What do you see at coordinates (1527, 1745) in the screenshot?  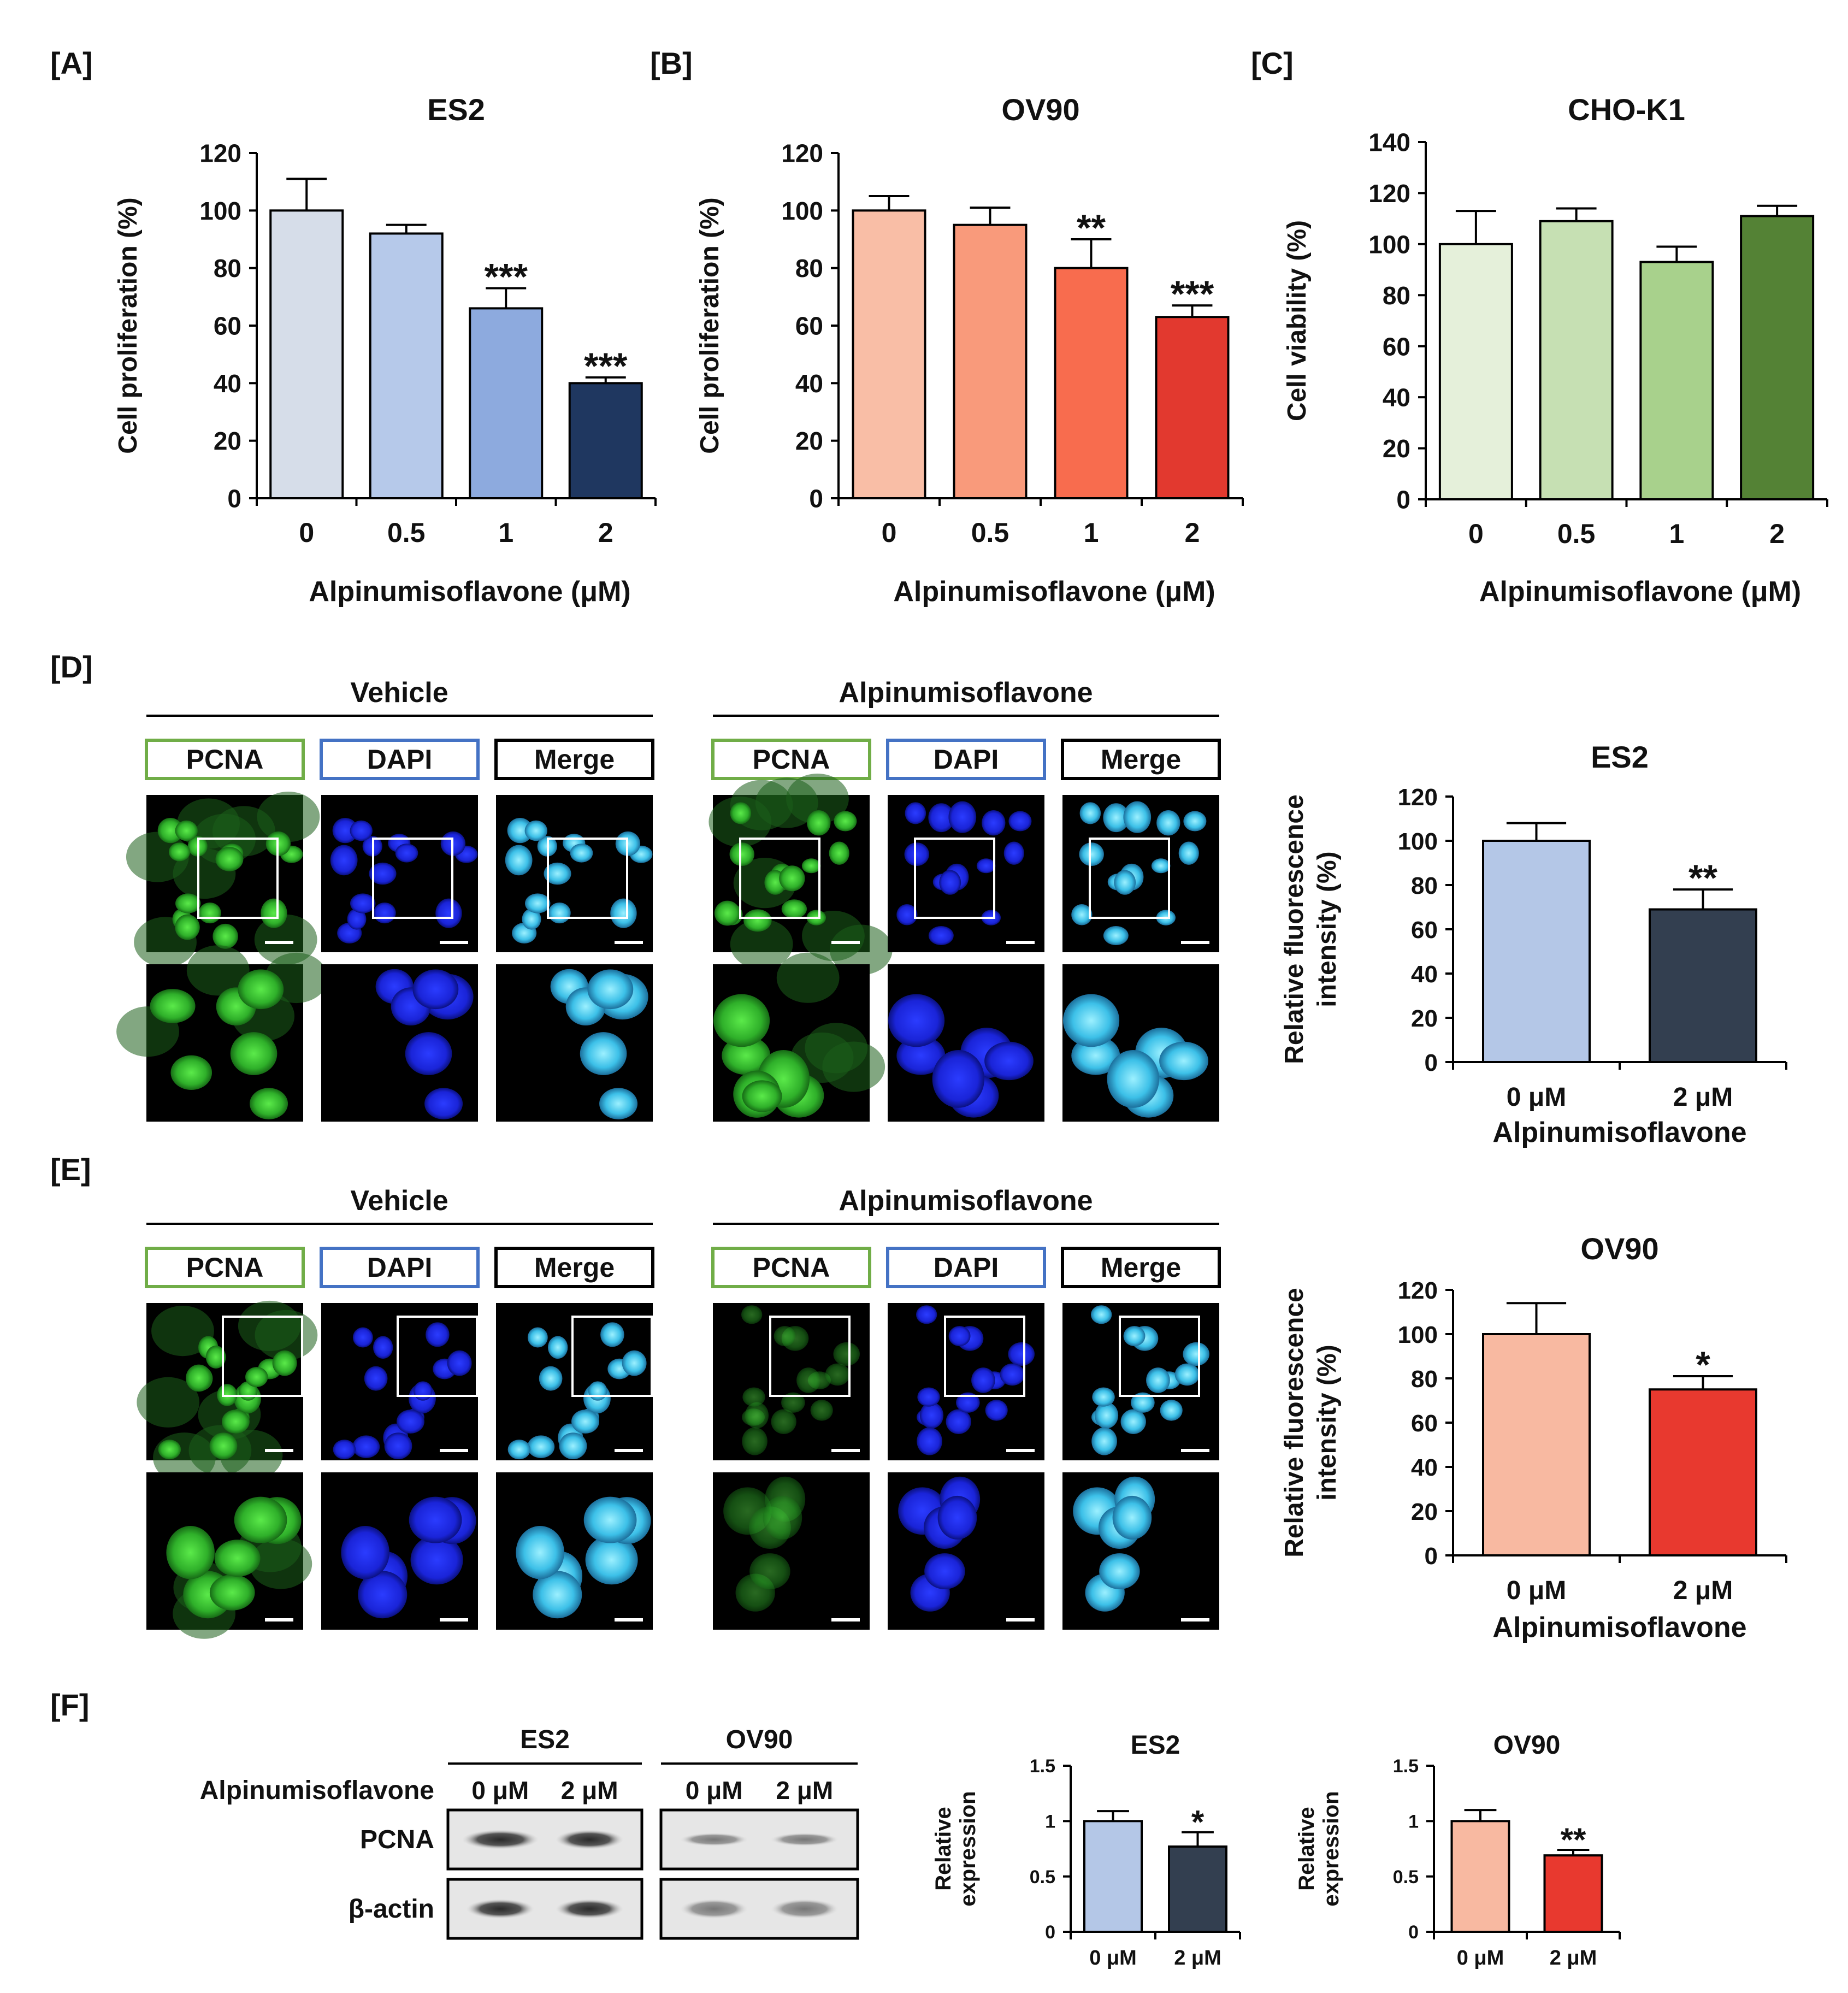 I see `chart-title: OV90` at bounding box center [1527, 1745].